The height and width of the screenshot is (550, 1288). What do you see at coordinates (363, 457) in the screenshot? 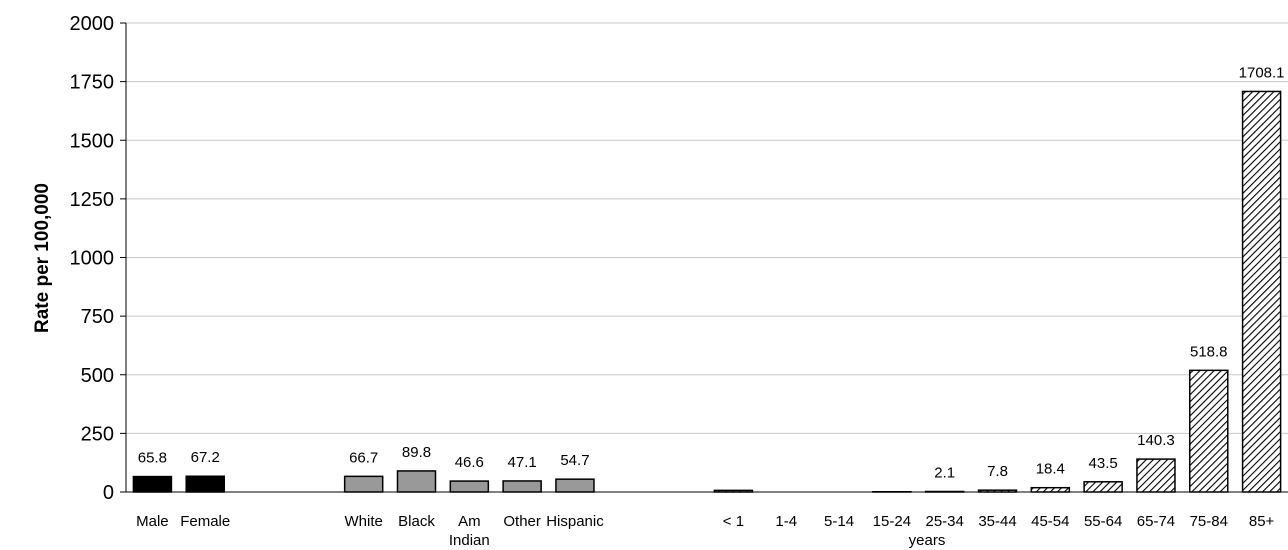
I see `data-label: 66.7` at bounding box center [363, 457].